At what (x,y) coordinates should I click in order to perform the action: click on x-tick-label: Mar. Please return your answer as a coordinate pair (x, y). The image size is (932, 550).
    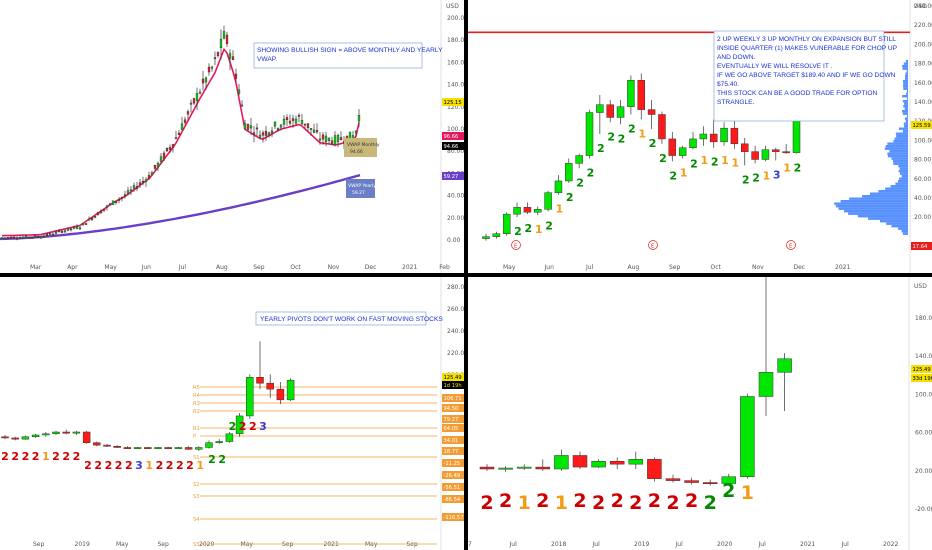
    Looking at the image, I should click on (36, 267).